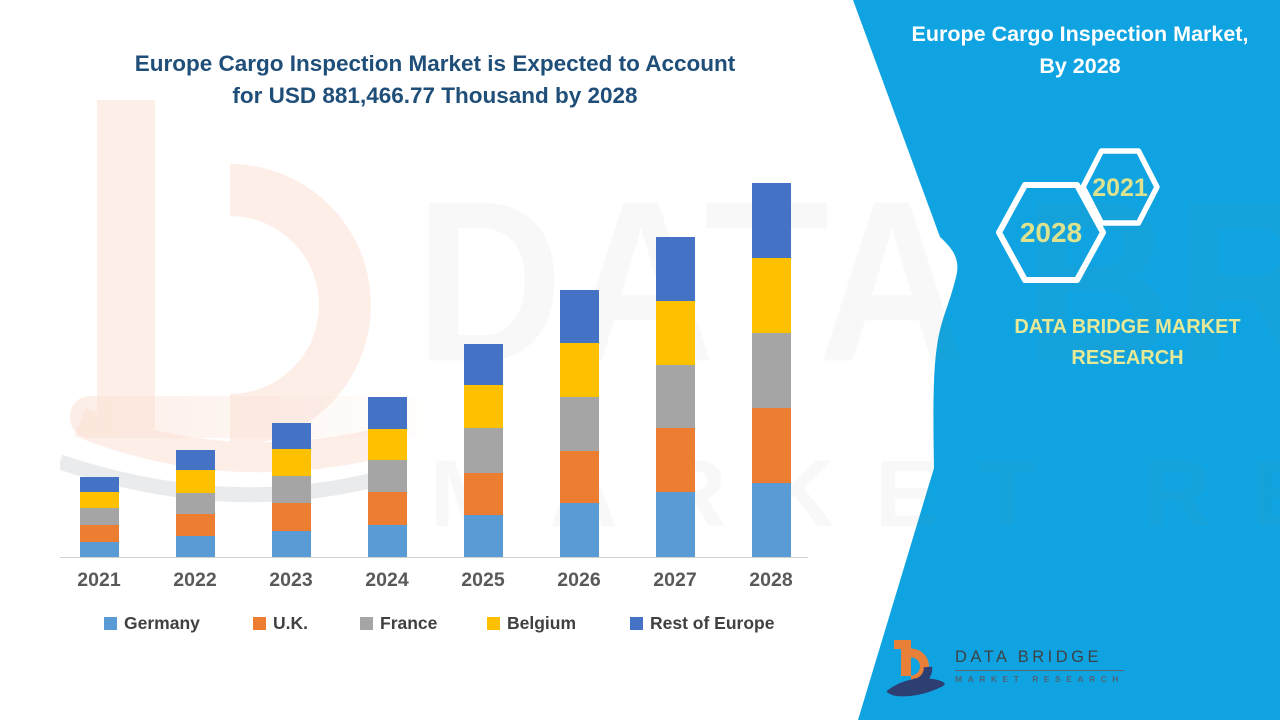 The height and width of the screenshot is (720, 1280). I want to click on bar-segment-2025-belgium, so click(483, 406).